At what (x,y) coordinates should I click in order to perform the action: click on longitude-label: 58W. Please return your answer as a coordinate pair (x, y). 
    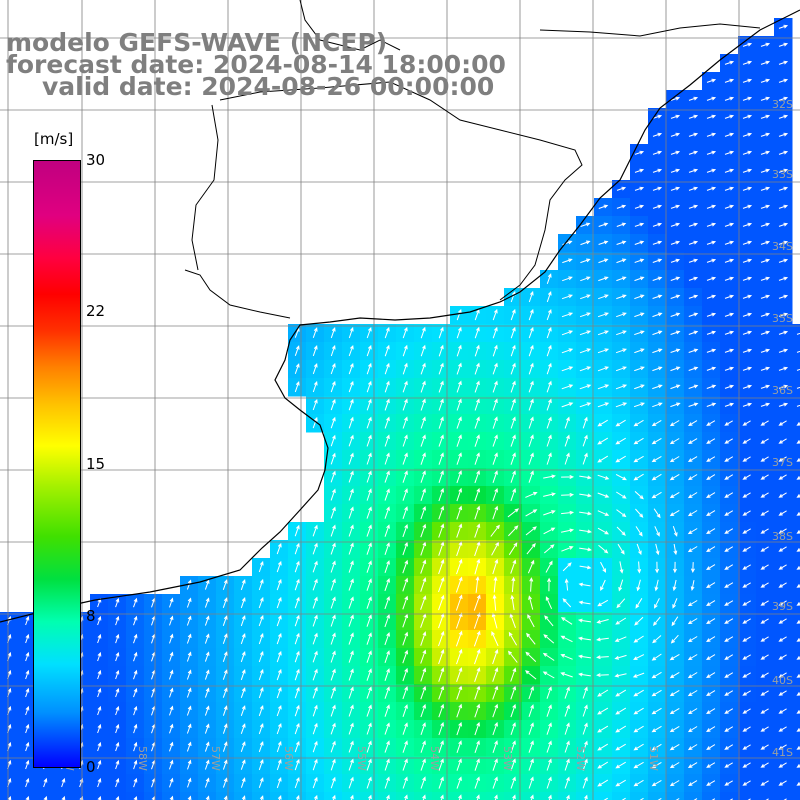
    Looking at the image, I should click on (142, 758).